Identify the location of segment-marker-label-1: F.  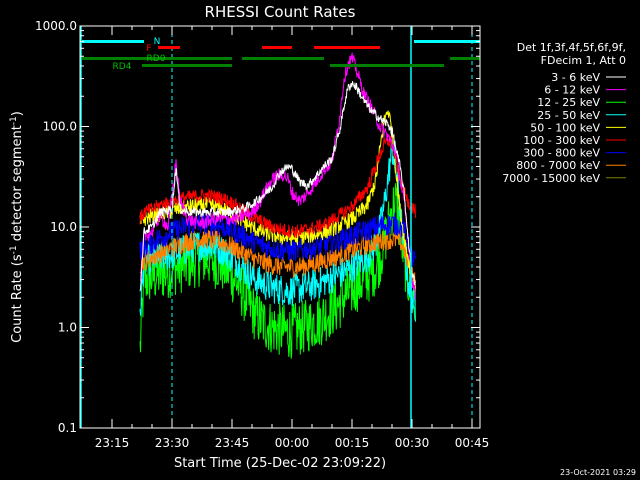
(148, 49).